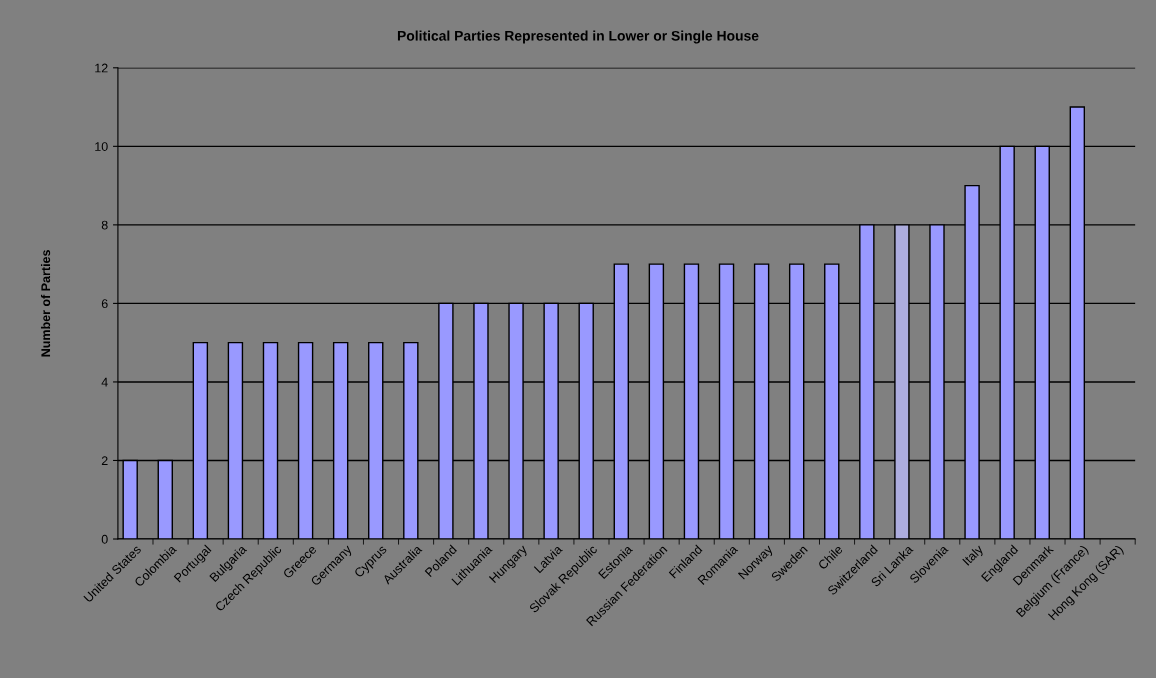  Describe the element at coordinates (101, 68) in the screenshot. I see `y-tick-label: 12` at that location.